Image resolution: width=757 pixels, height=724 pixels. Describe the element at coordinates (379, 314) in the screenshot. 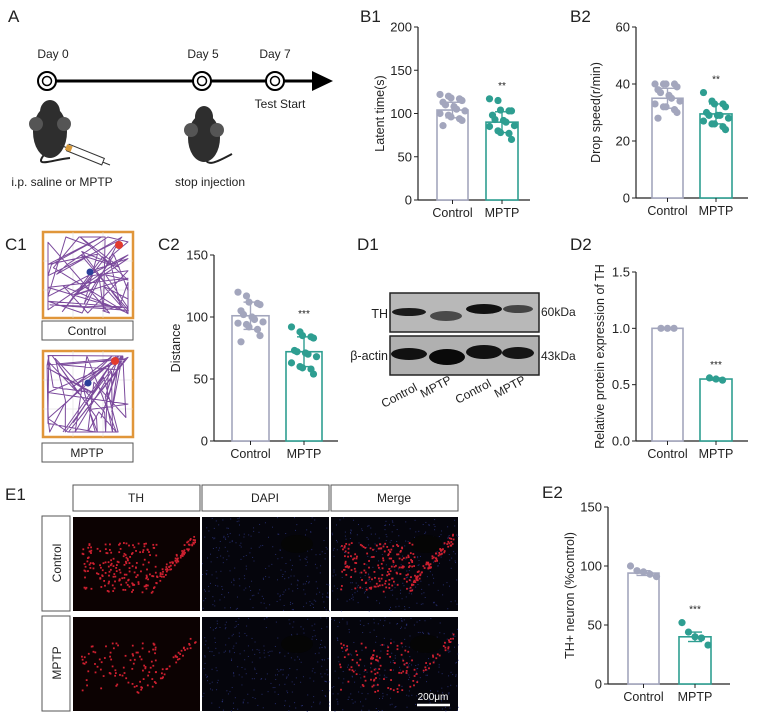

I see `protein-label-th: TH` at that location.